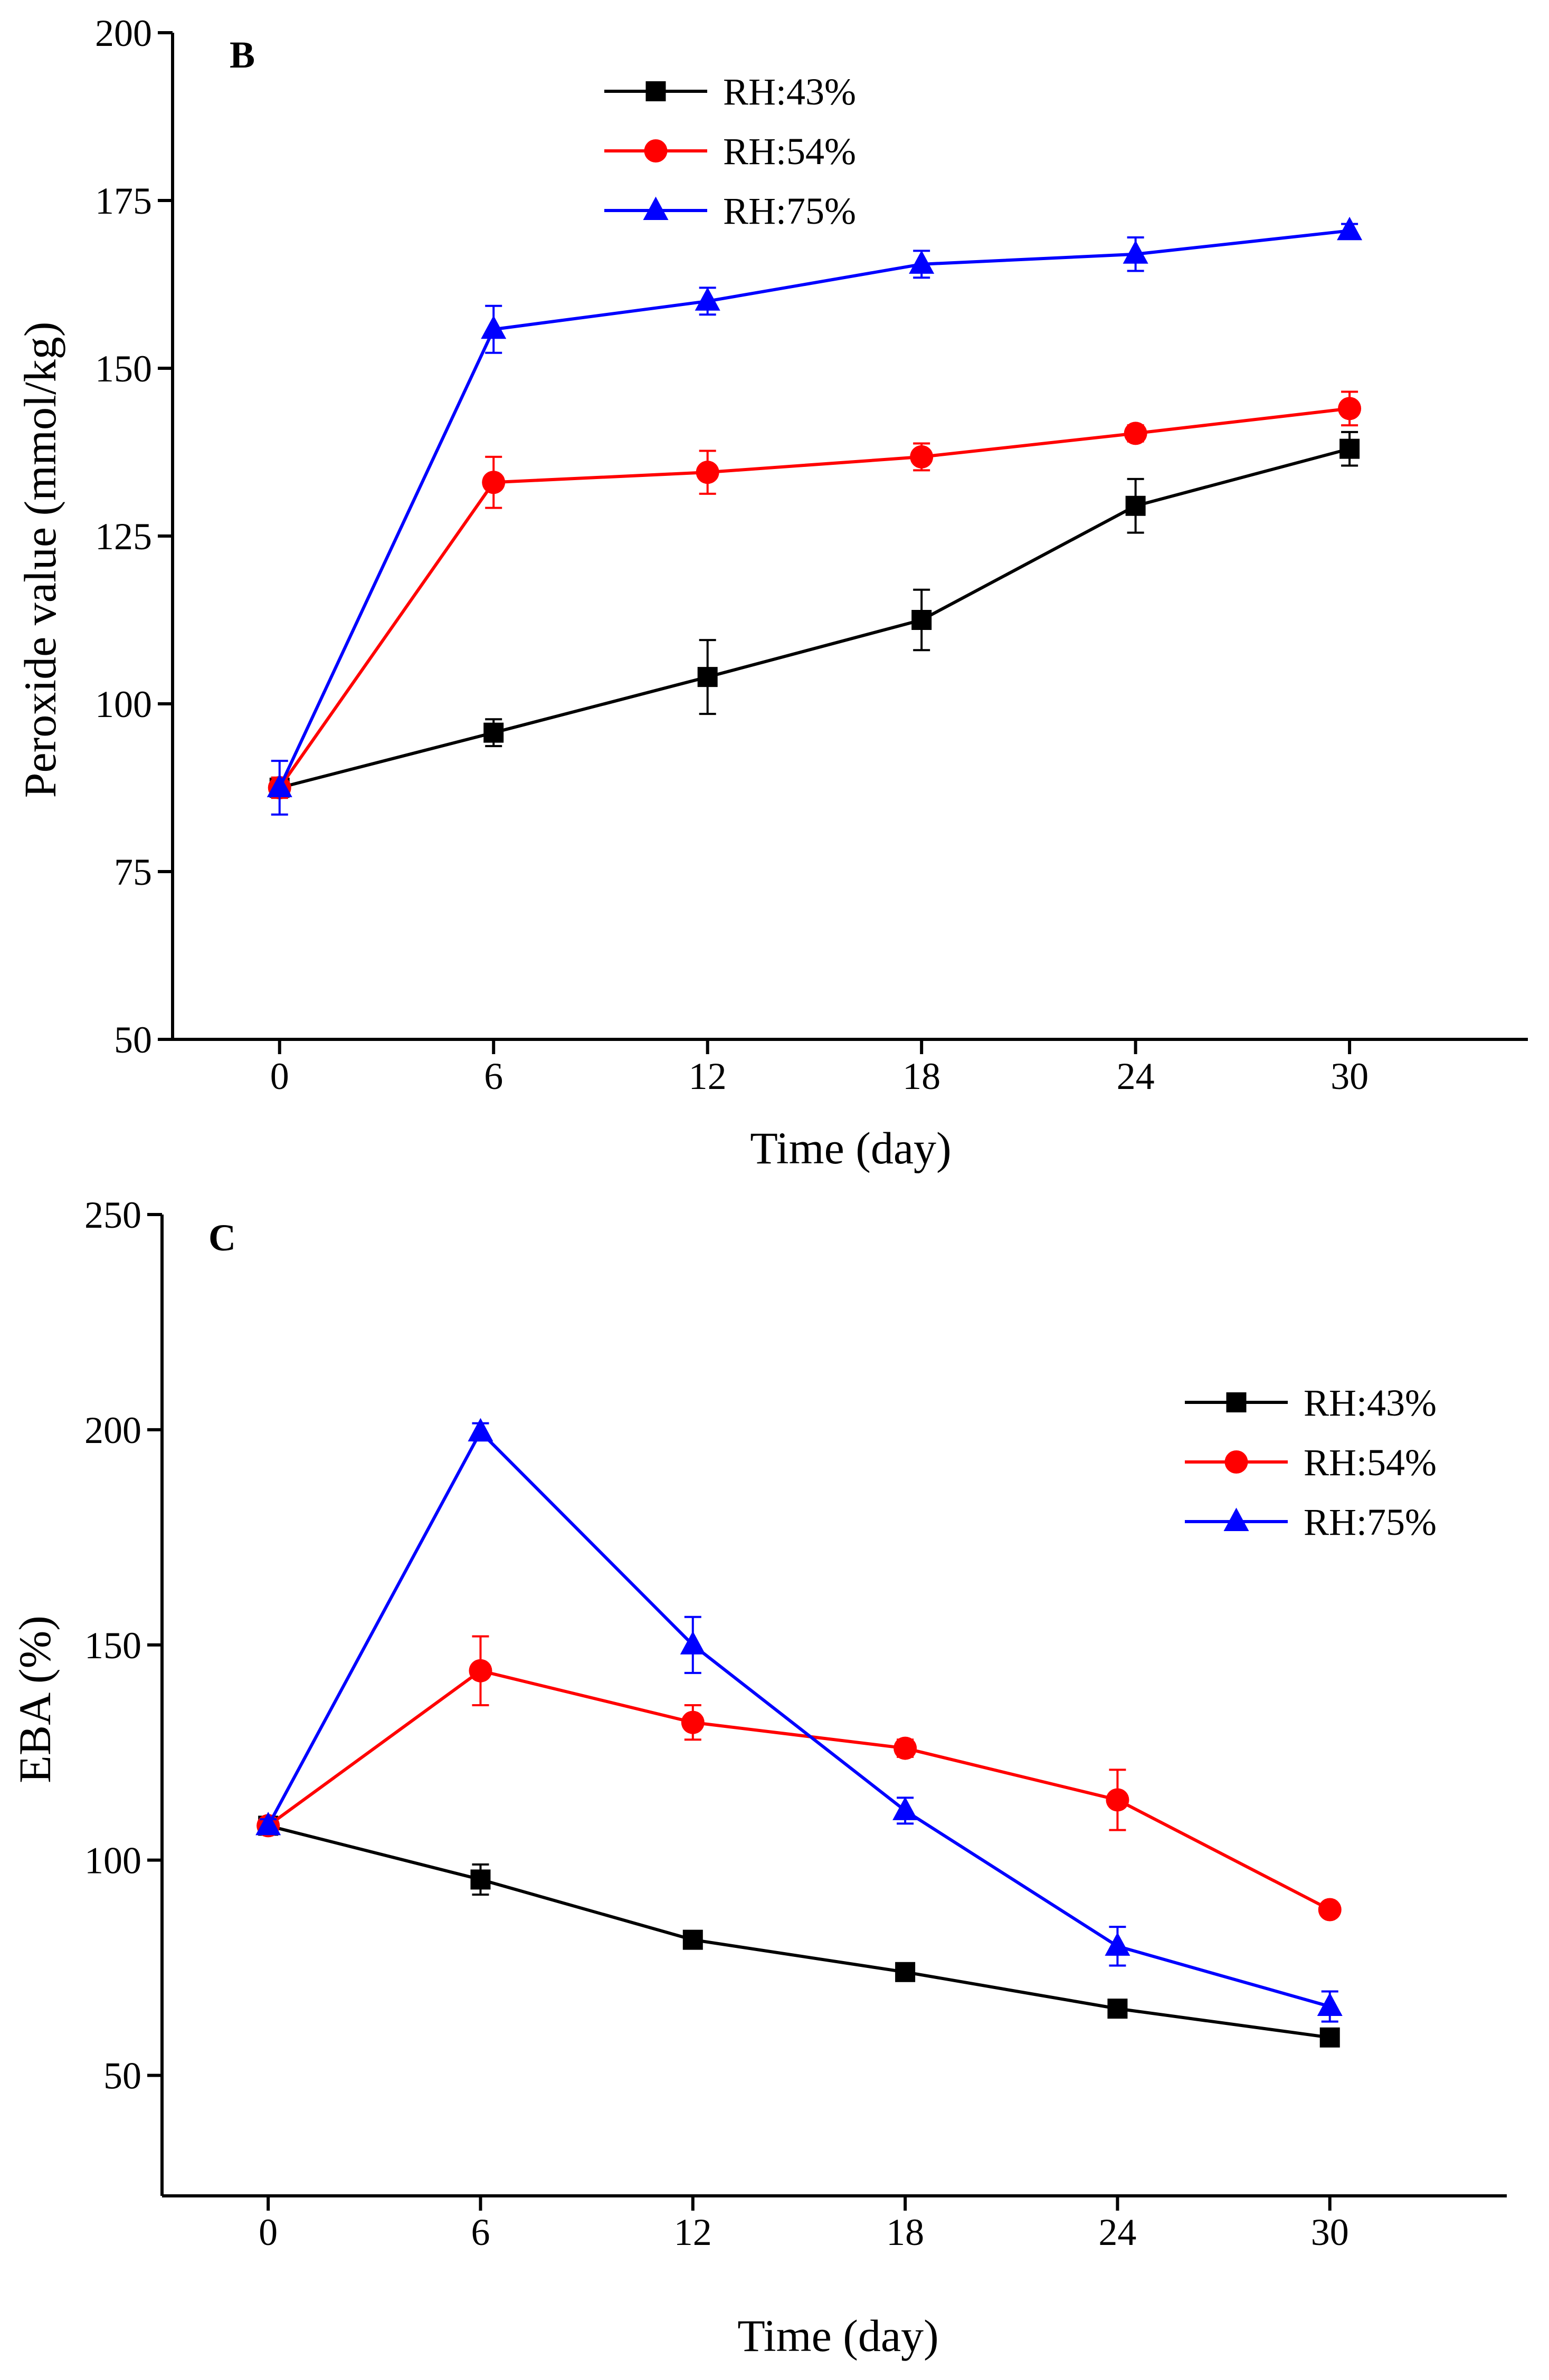  I want to click on series-rh-54-, so click(815, 594).